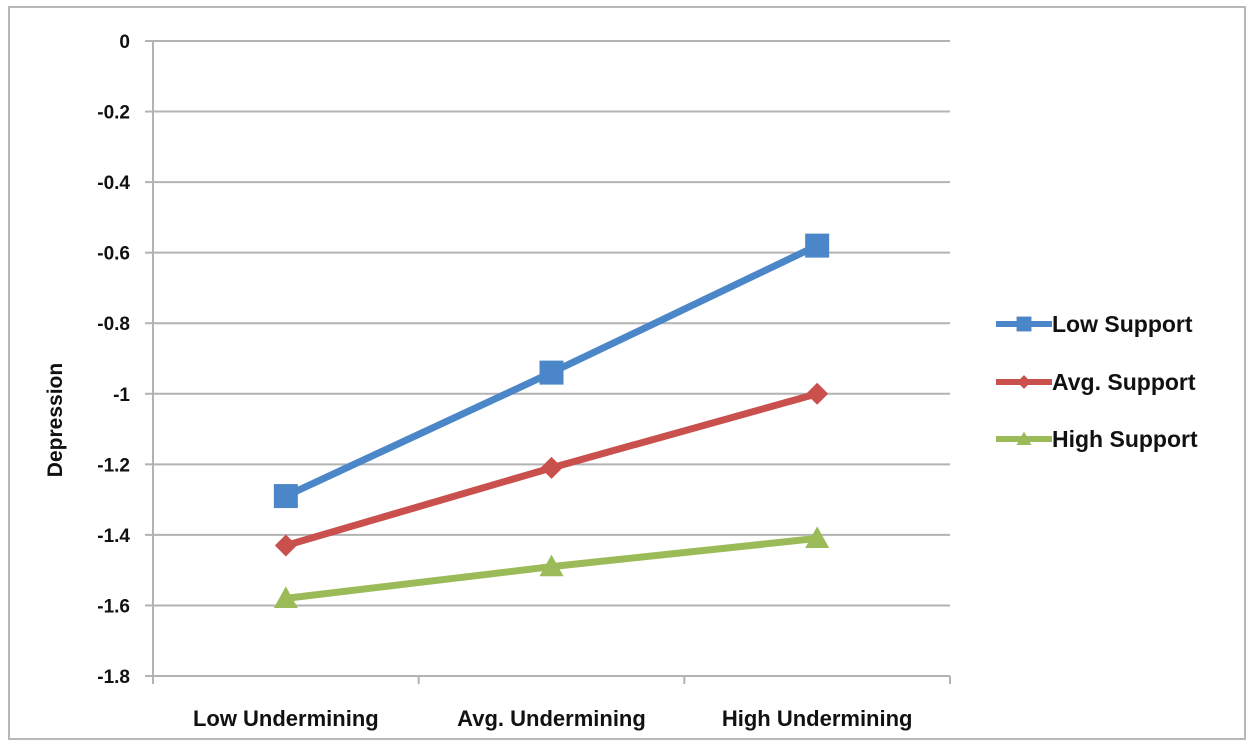 The width and height of the screenshot is (1250, 744). Describe the element at coordinates (113, 254) in the screenshot. I see `y-tick-label: -0.6` at that location.